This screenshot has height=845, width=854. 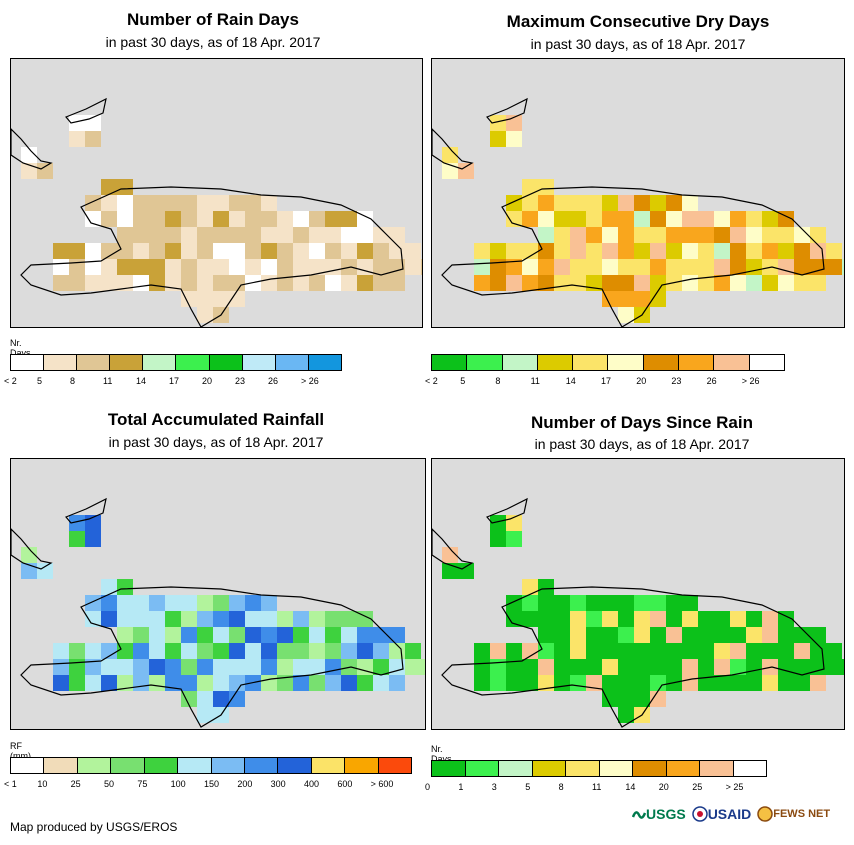 I want to click on fews-net-logo: FEWS NET, so click(x=793, y=814).